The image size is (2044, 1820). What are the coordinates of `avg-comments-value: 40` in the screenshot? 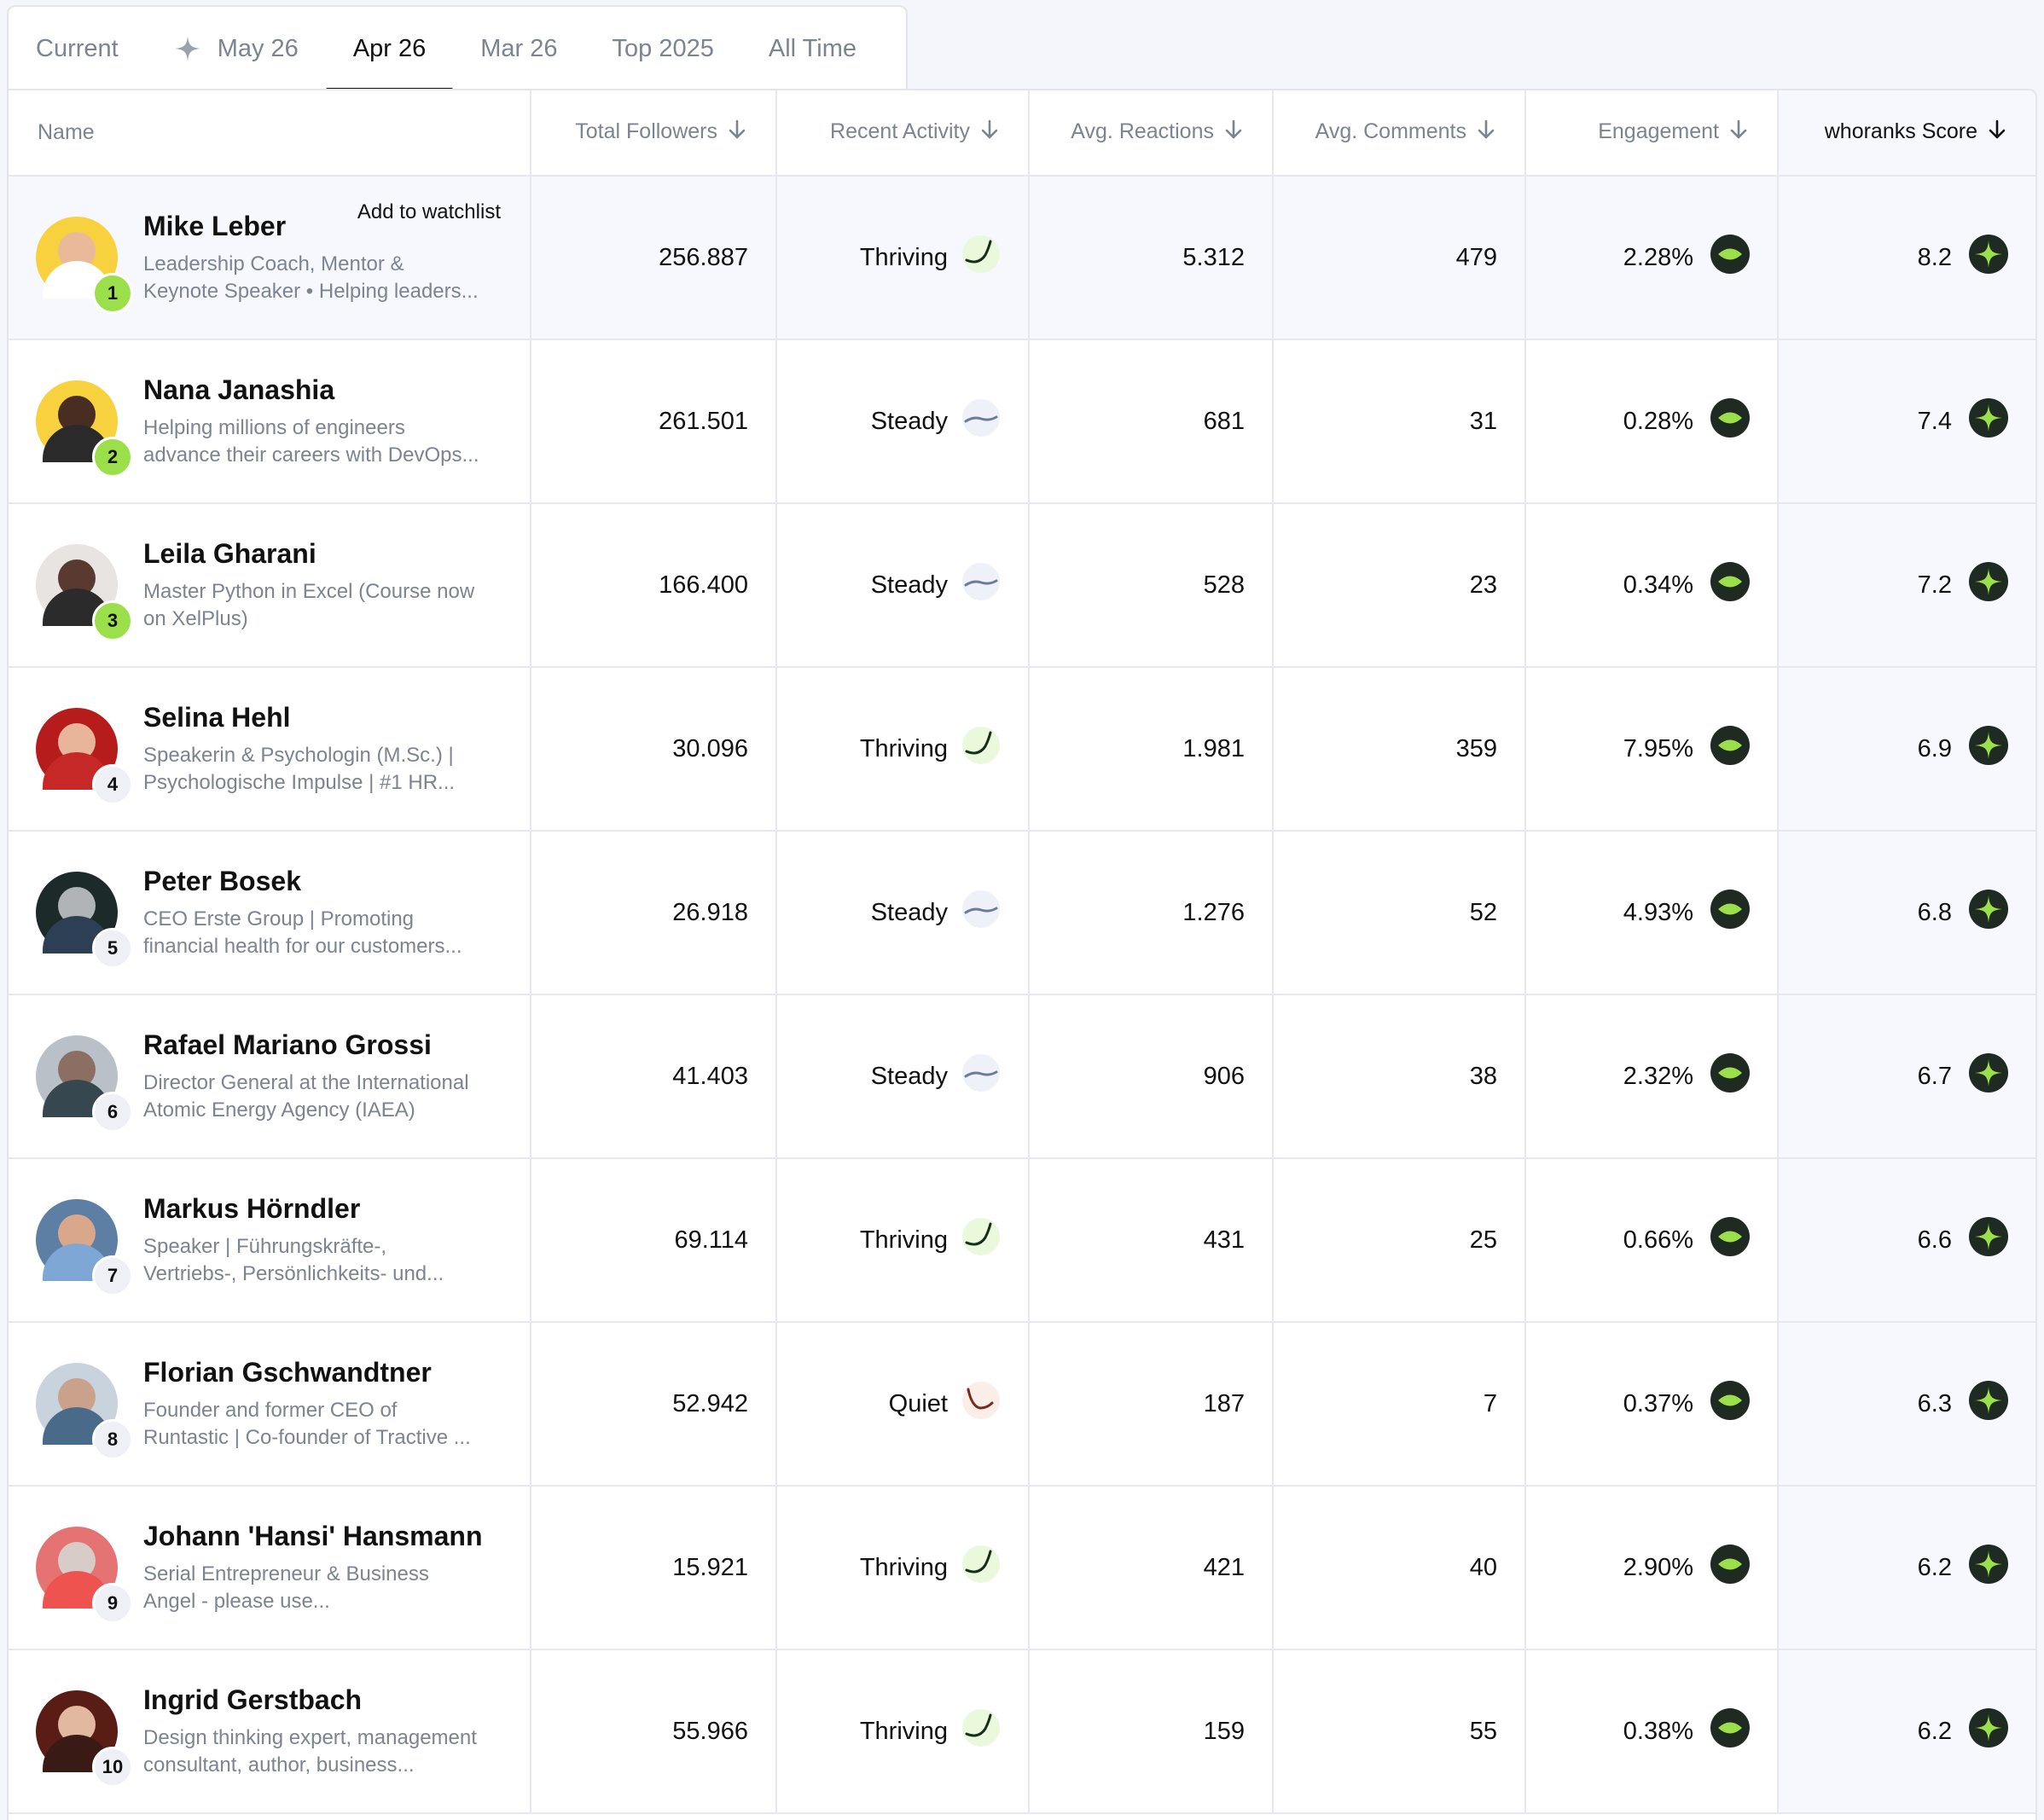 It's located at (1483, 1567).